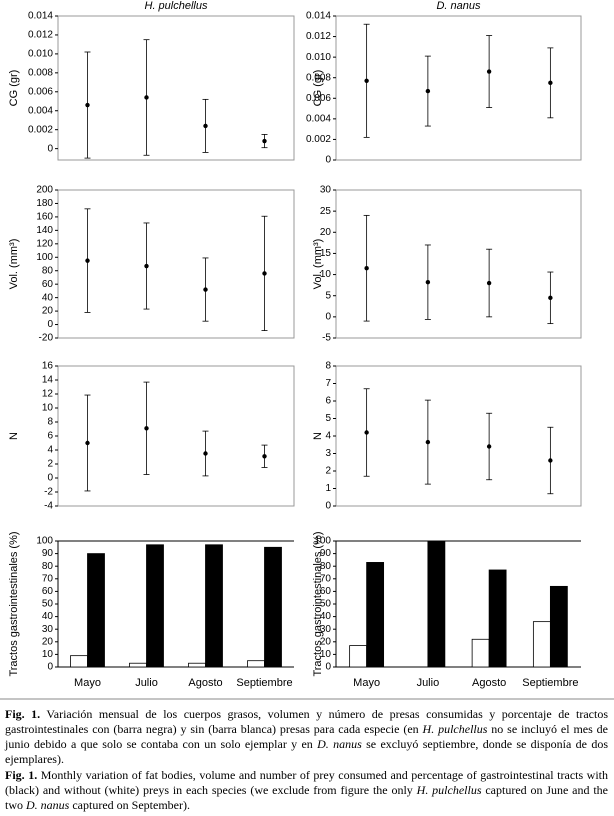  Describe the element at coordinates (23, 714) in the screenshot. I see `caption-text: Fig. 1.` at that location.